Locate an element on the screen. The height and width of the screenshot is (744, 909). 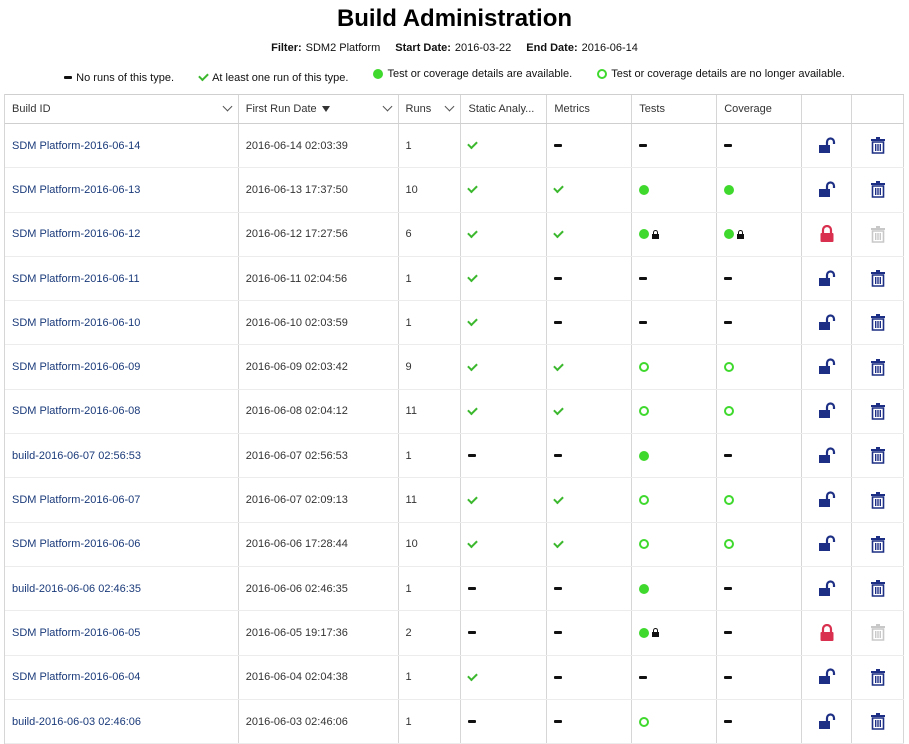
build-id-link: SDM Platform-2016-06-04 is located at coordinates (122, 677).